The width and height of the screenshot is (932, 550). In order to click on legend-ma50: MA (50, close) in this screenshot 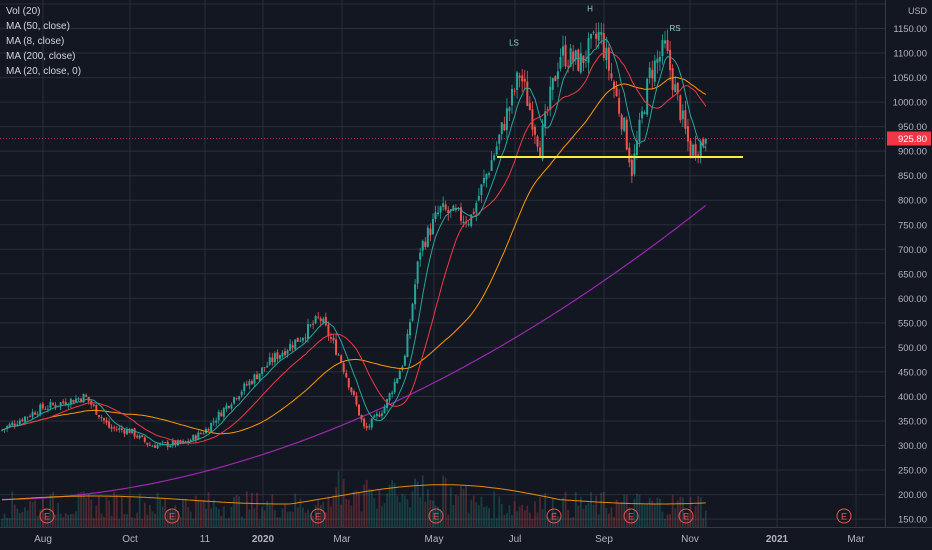, I will do `click(38, 26)`.